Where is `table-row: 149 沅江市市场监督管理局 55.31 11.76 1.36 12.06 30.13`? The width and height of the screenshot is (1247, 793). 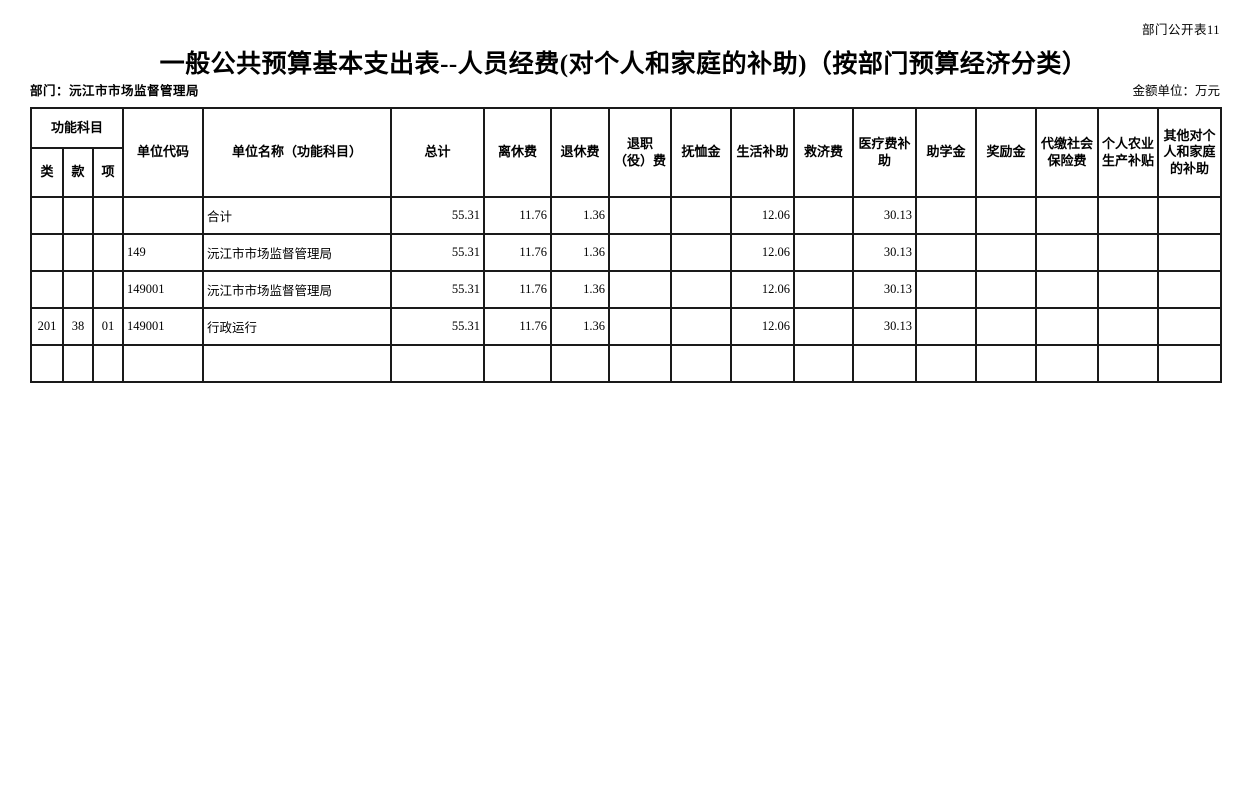
table-row: 149 沅江市市场监督管理局 55.31 11.76 1.36 12.06 30.13 is located at coordinates (626, 252).